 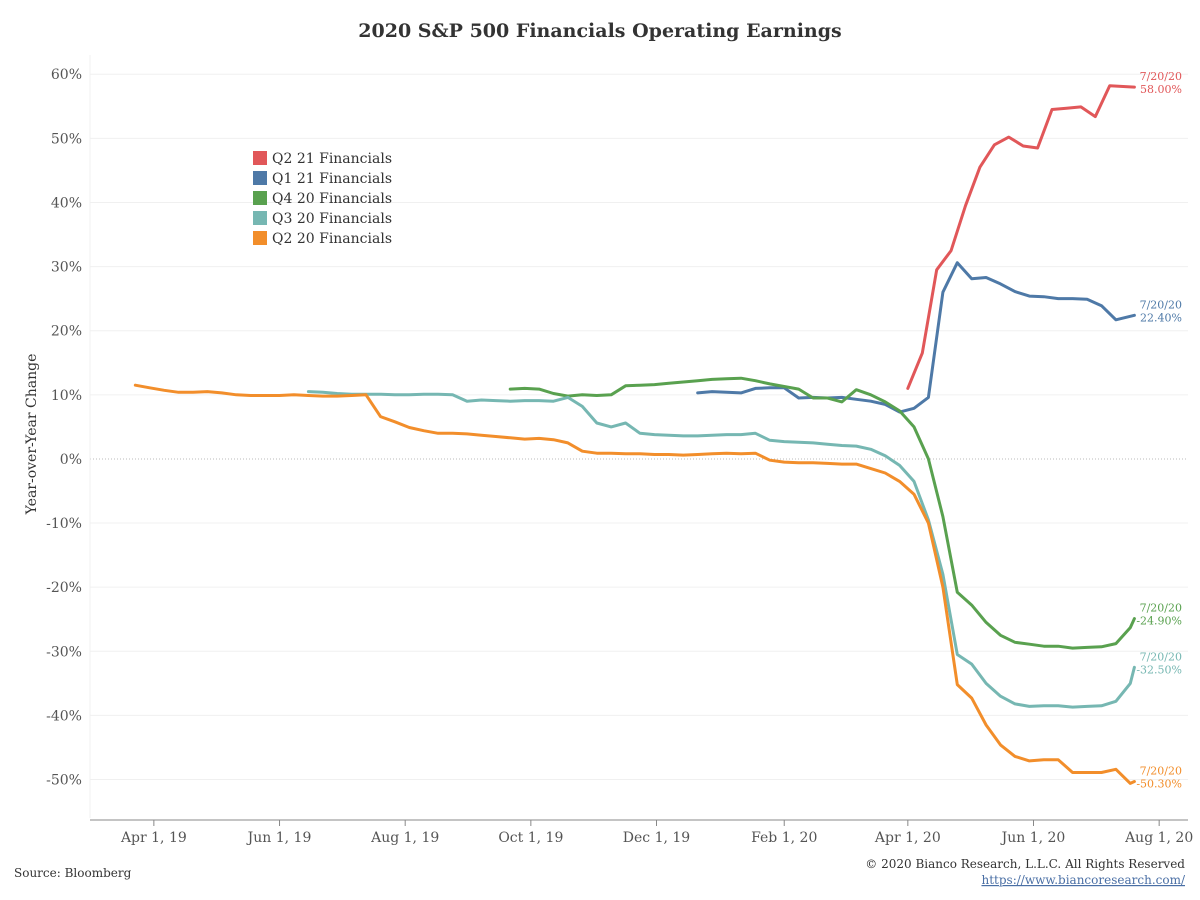 What do you see at coordinates (1161, 317) in the screenshot?
I see `end-label-value: 22.40%` at bounding box center [1161, 317].